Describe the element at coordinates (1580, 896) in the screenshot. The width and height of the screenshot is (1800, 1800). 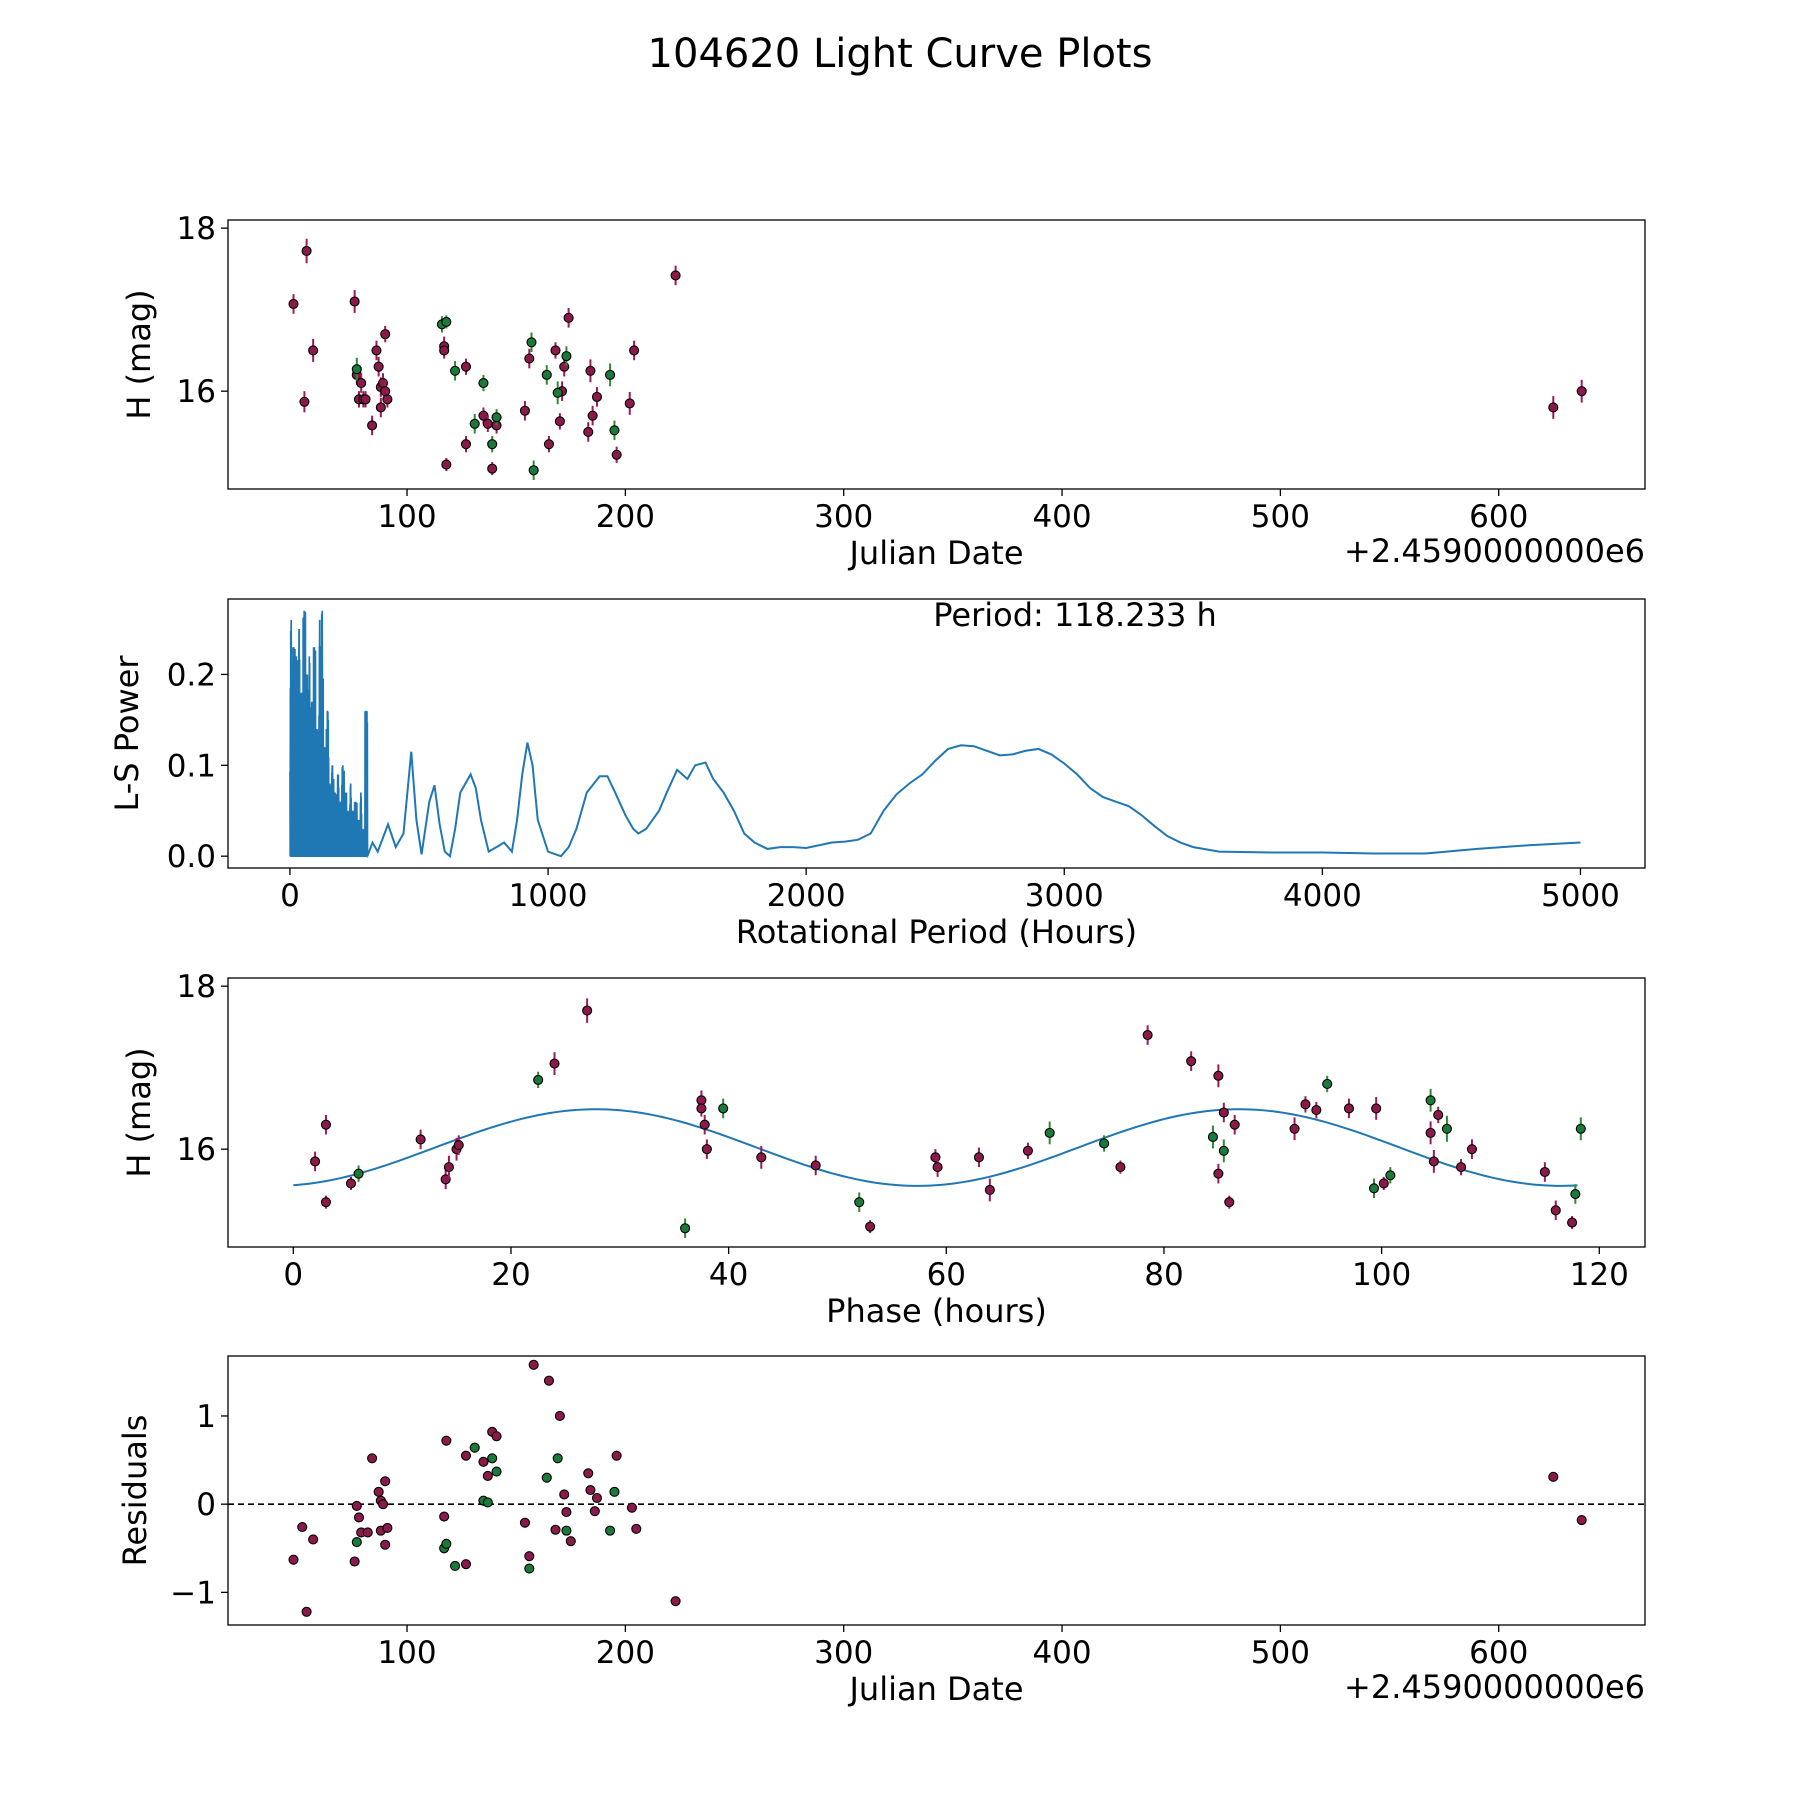
I see `x-tick-label: 5000` at that location.